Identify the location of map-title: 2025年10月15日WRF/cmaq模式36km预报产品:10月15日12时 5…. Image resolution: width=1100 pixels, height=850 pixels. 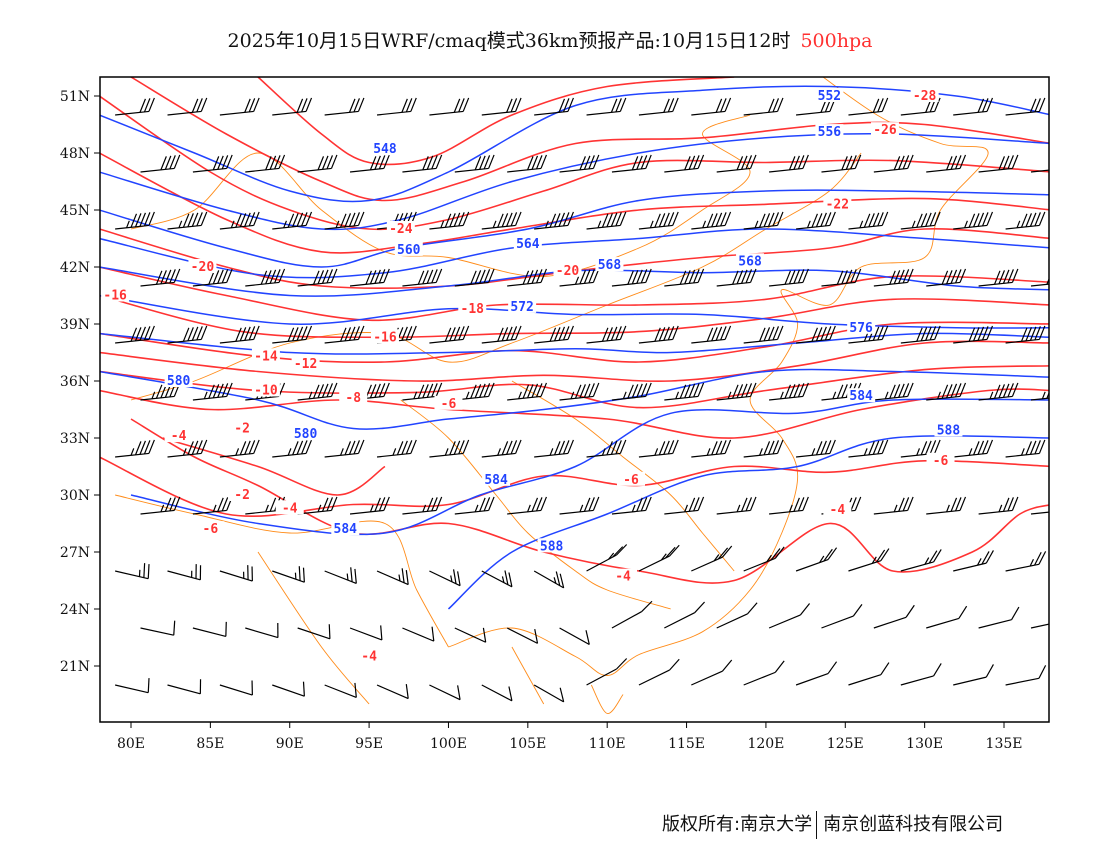
(550, 39).